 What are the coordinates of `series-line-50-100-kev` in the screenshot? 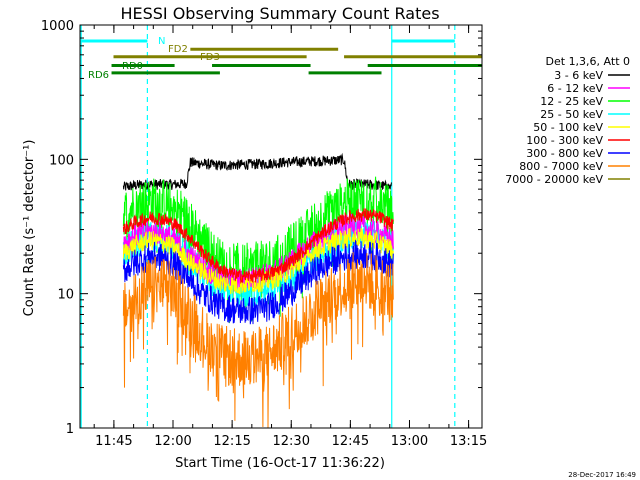 It's located at (258, 261).